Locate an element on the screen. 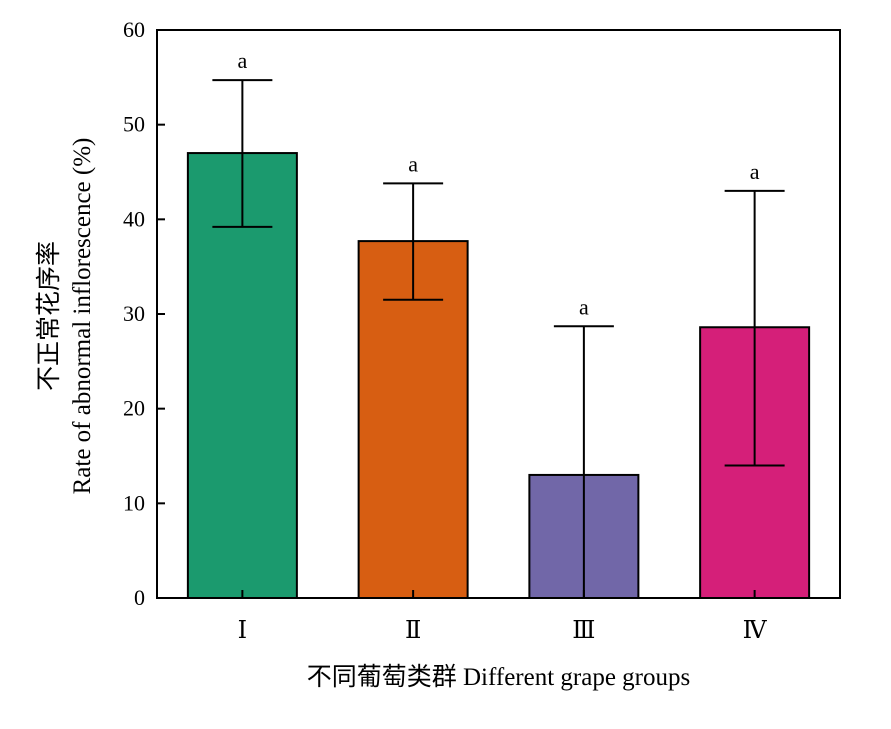  y-axis-title-cn: 不正常花序率 is located at coordinates (49, 316).